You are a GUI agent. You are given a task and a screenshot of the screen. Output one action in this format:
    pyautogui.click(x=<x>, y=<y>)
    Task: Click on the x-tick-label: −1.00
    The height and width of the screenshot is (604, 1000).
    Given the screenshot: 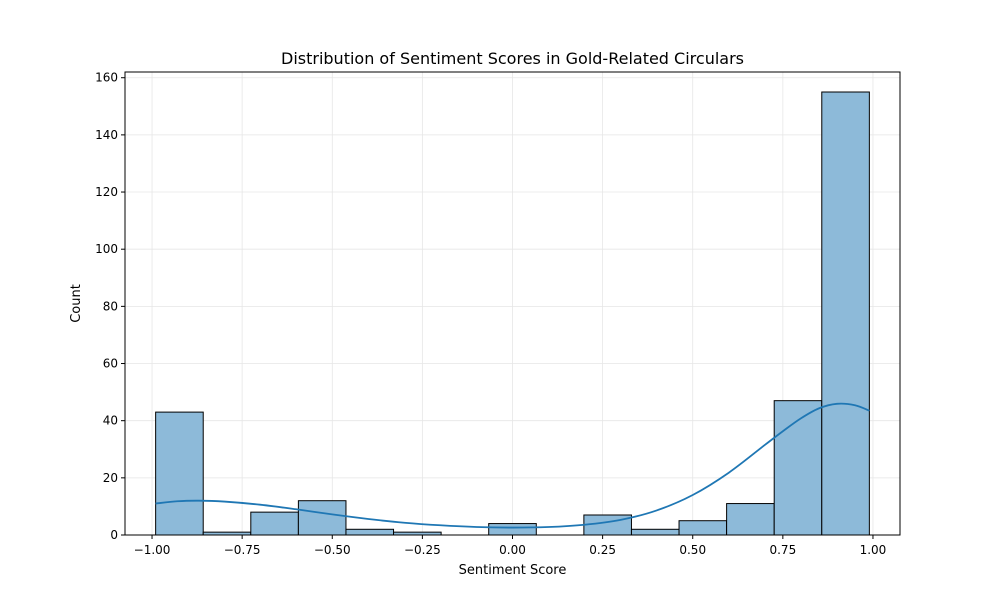 What is the action you would take?
    pyautogui.click(x=152, y=550)
    